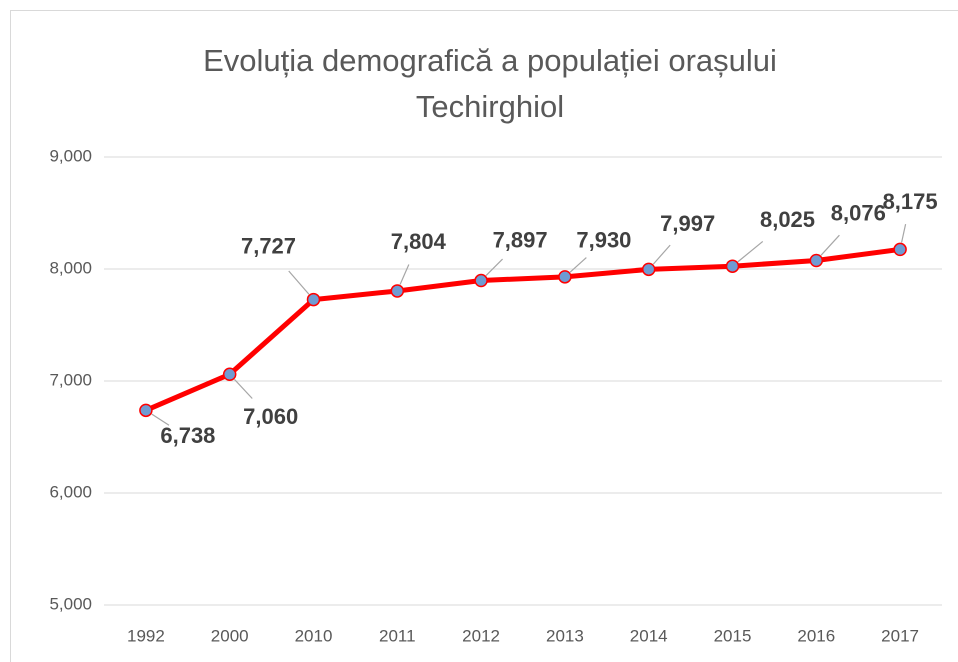 The width and height of the screenshot is (958, 662). I want to click on x-tick-label: 2000, so click(230, 635).